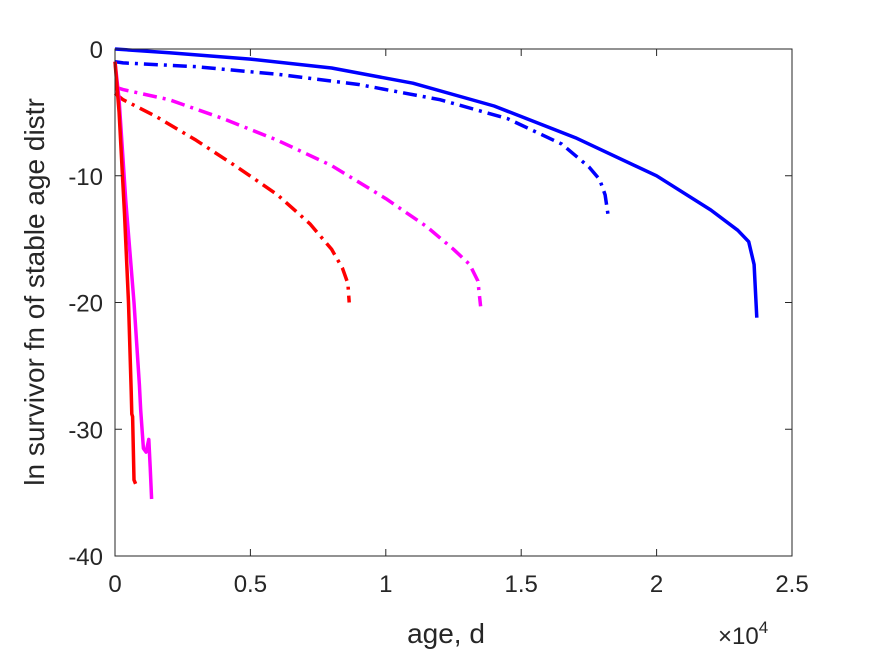 This screenshot has height=656, width=875. I want to click on x-tick-label: 2, so click(656, 584).